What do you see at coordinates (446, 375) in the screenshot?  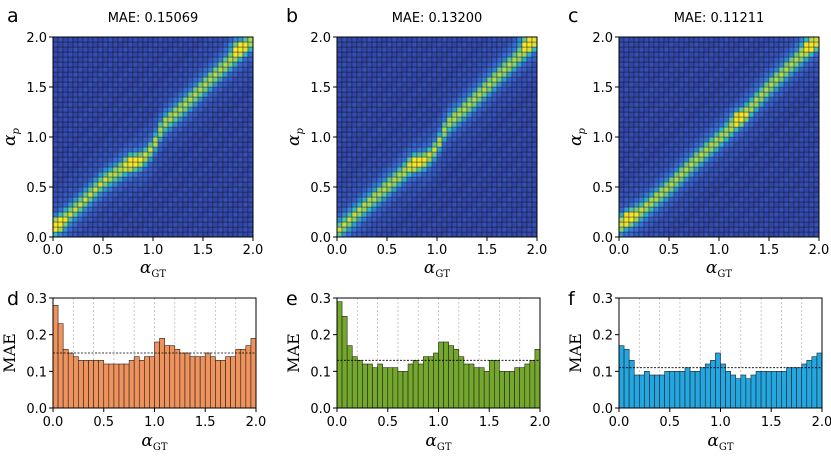 I see `bar` at bounding box center [446, 375].